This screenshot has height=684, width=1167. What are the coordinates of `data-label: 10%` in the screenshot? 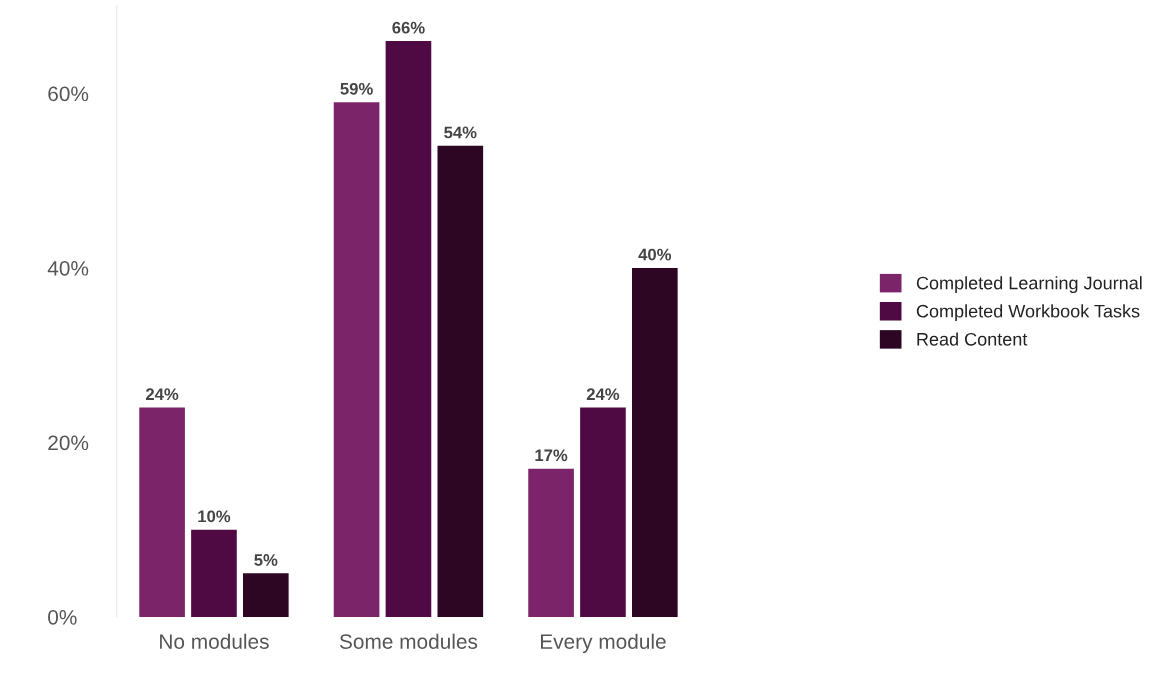 It's located at (214, 516).